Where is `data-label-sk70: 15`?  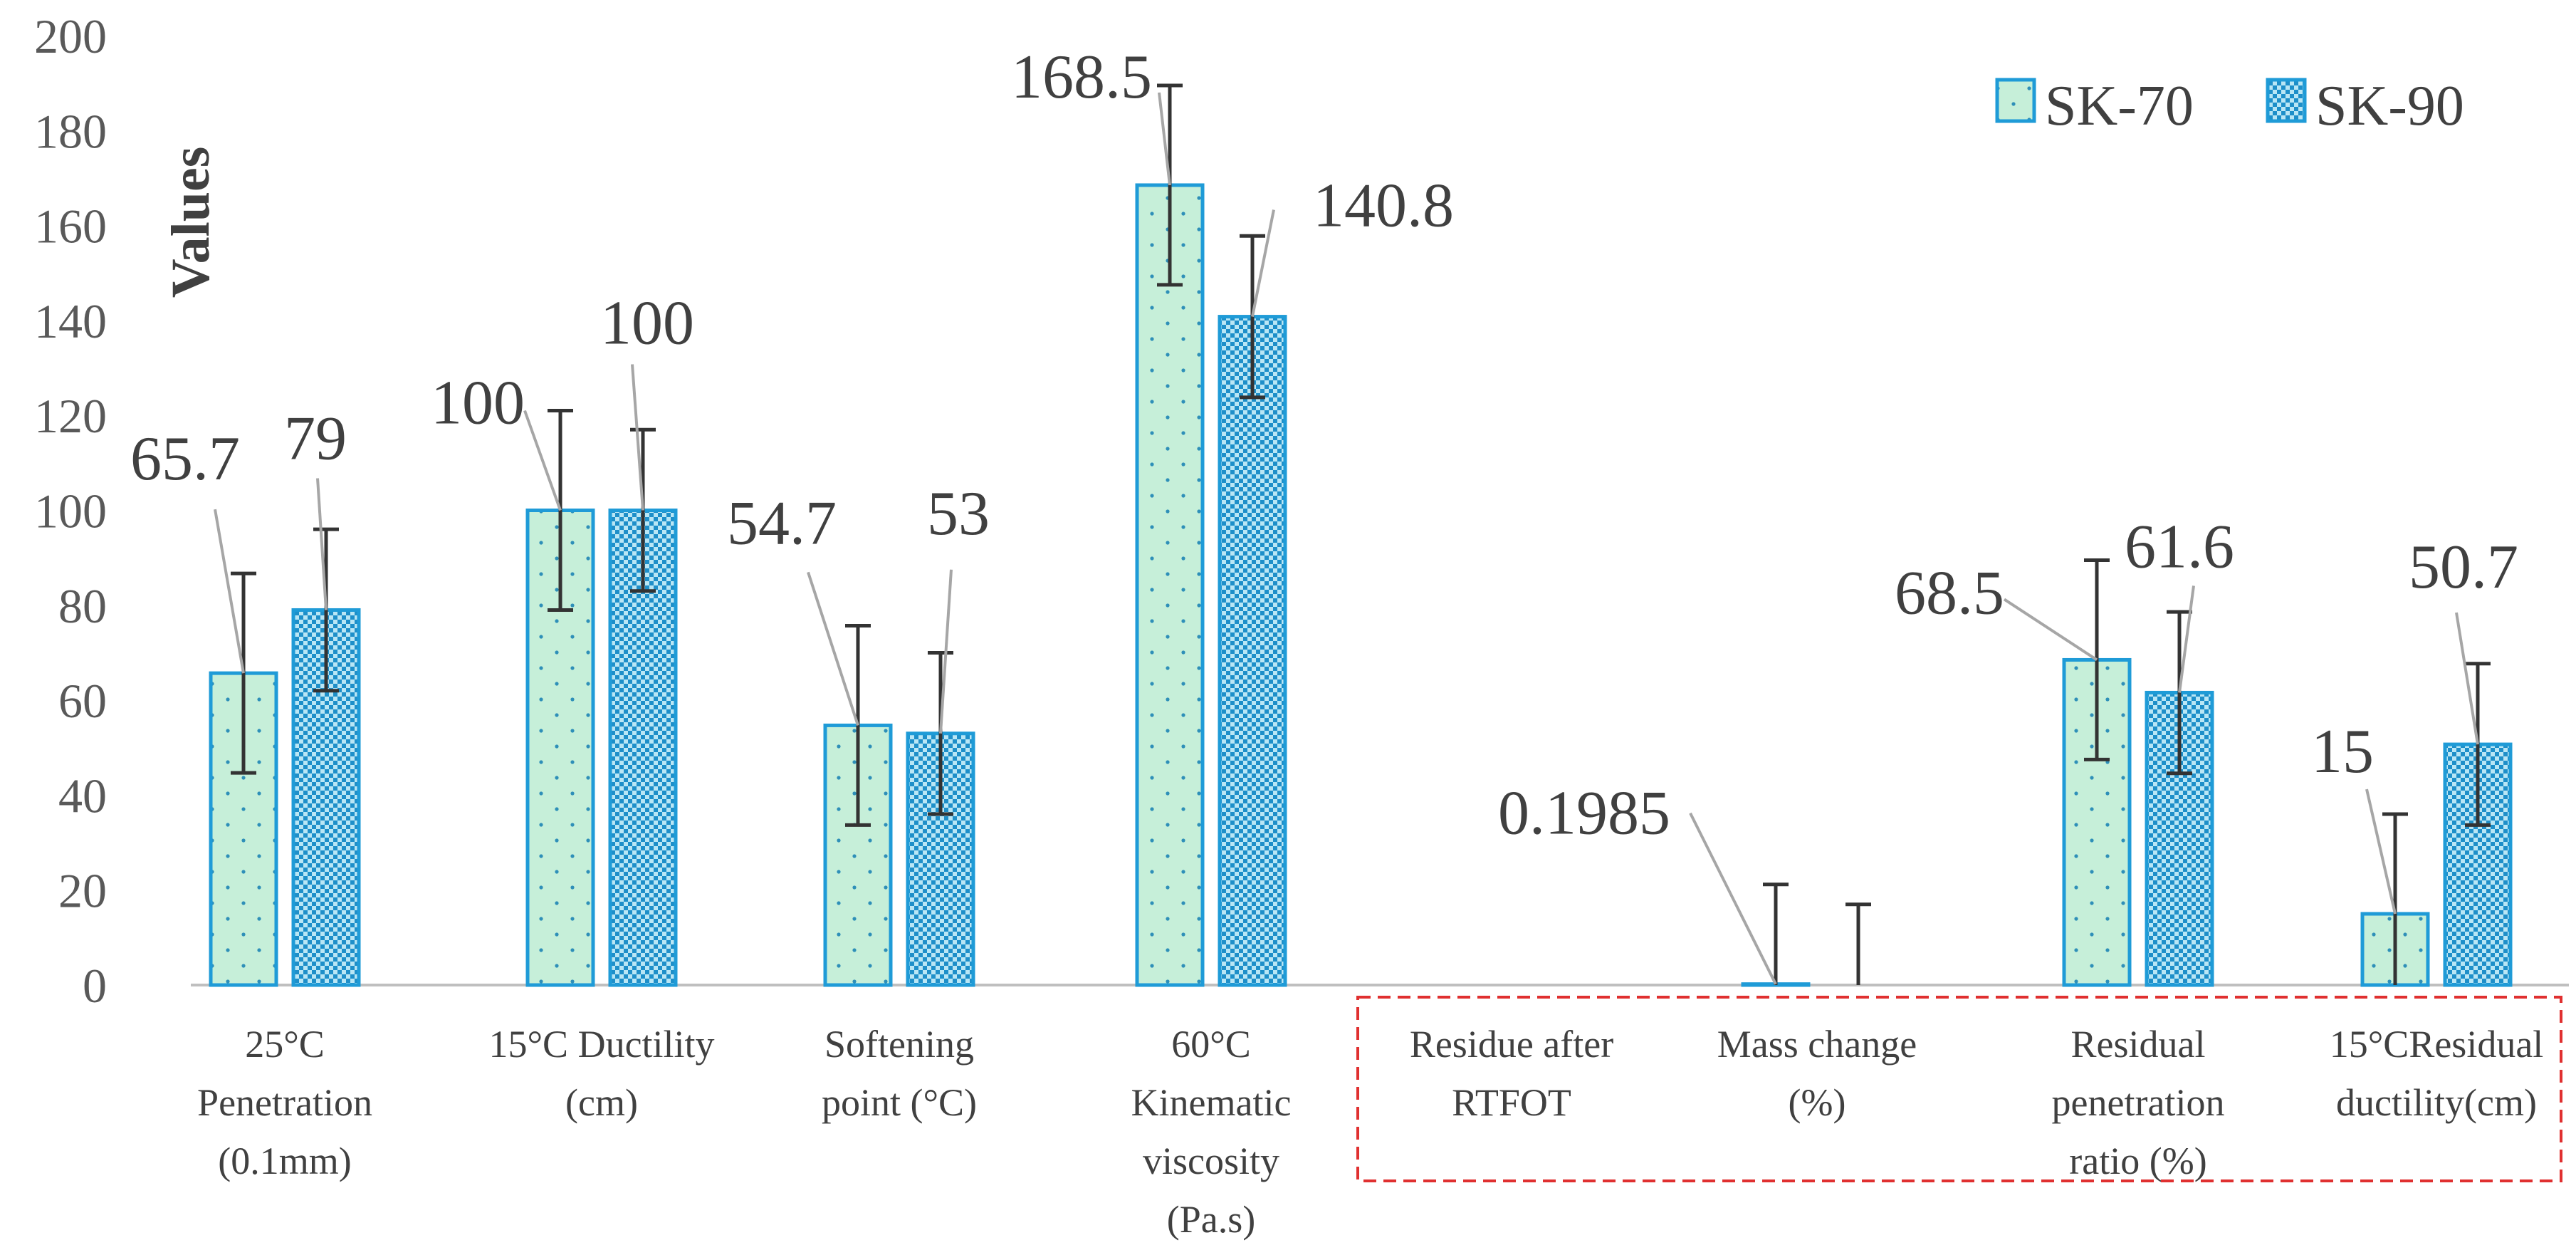 data-label-sk70: 15 is located at coordinates (2342, 751).